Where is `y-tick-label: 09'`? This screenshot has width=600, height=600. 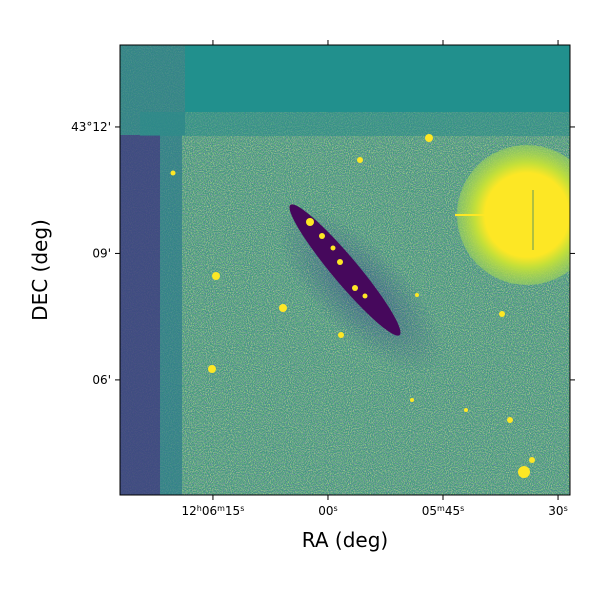 y-tick-label: 09' is located at coordinates (101, 253).